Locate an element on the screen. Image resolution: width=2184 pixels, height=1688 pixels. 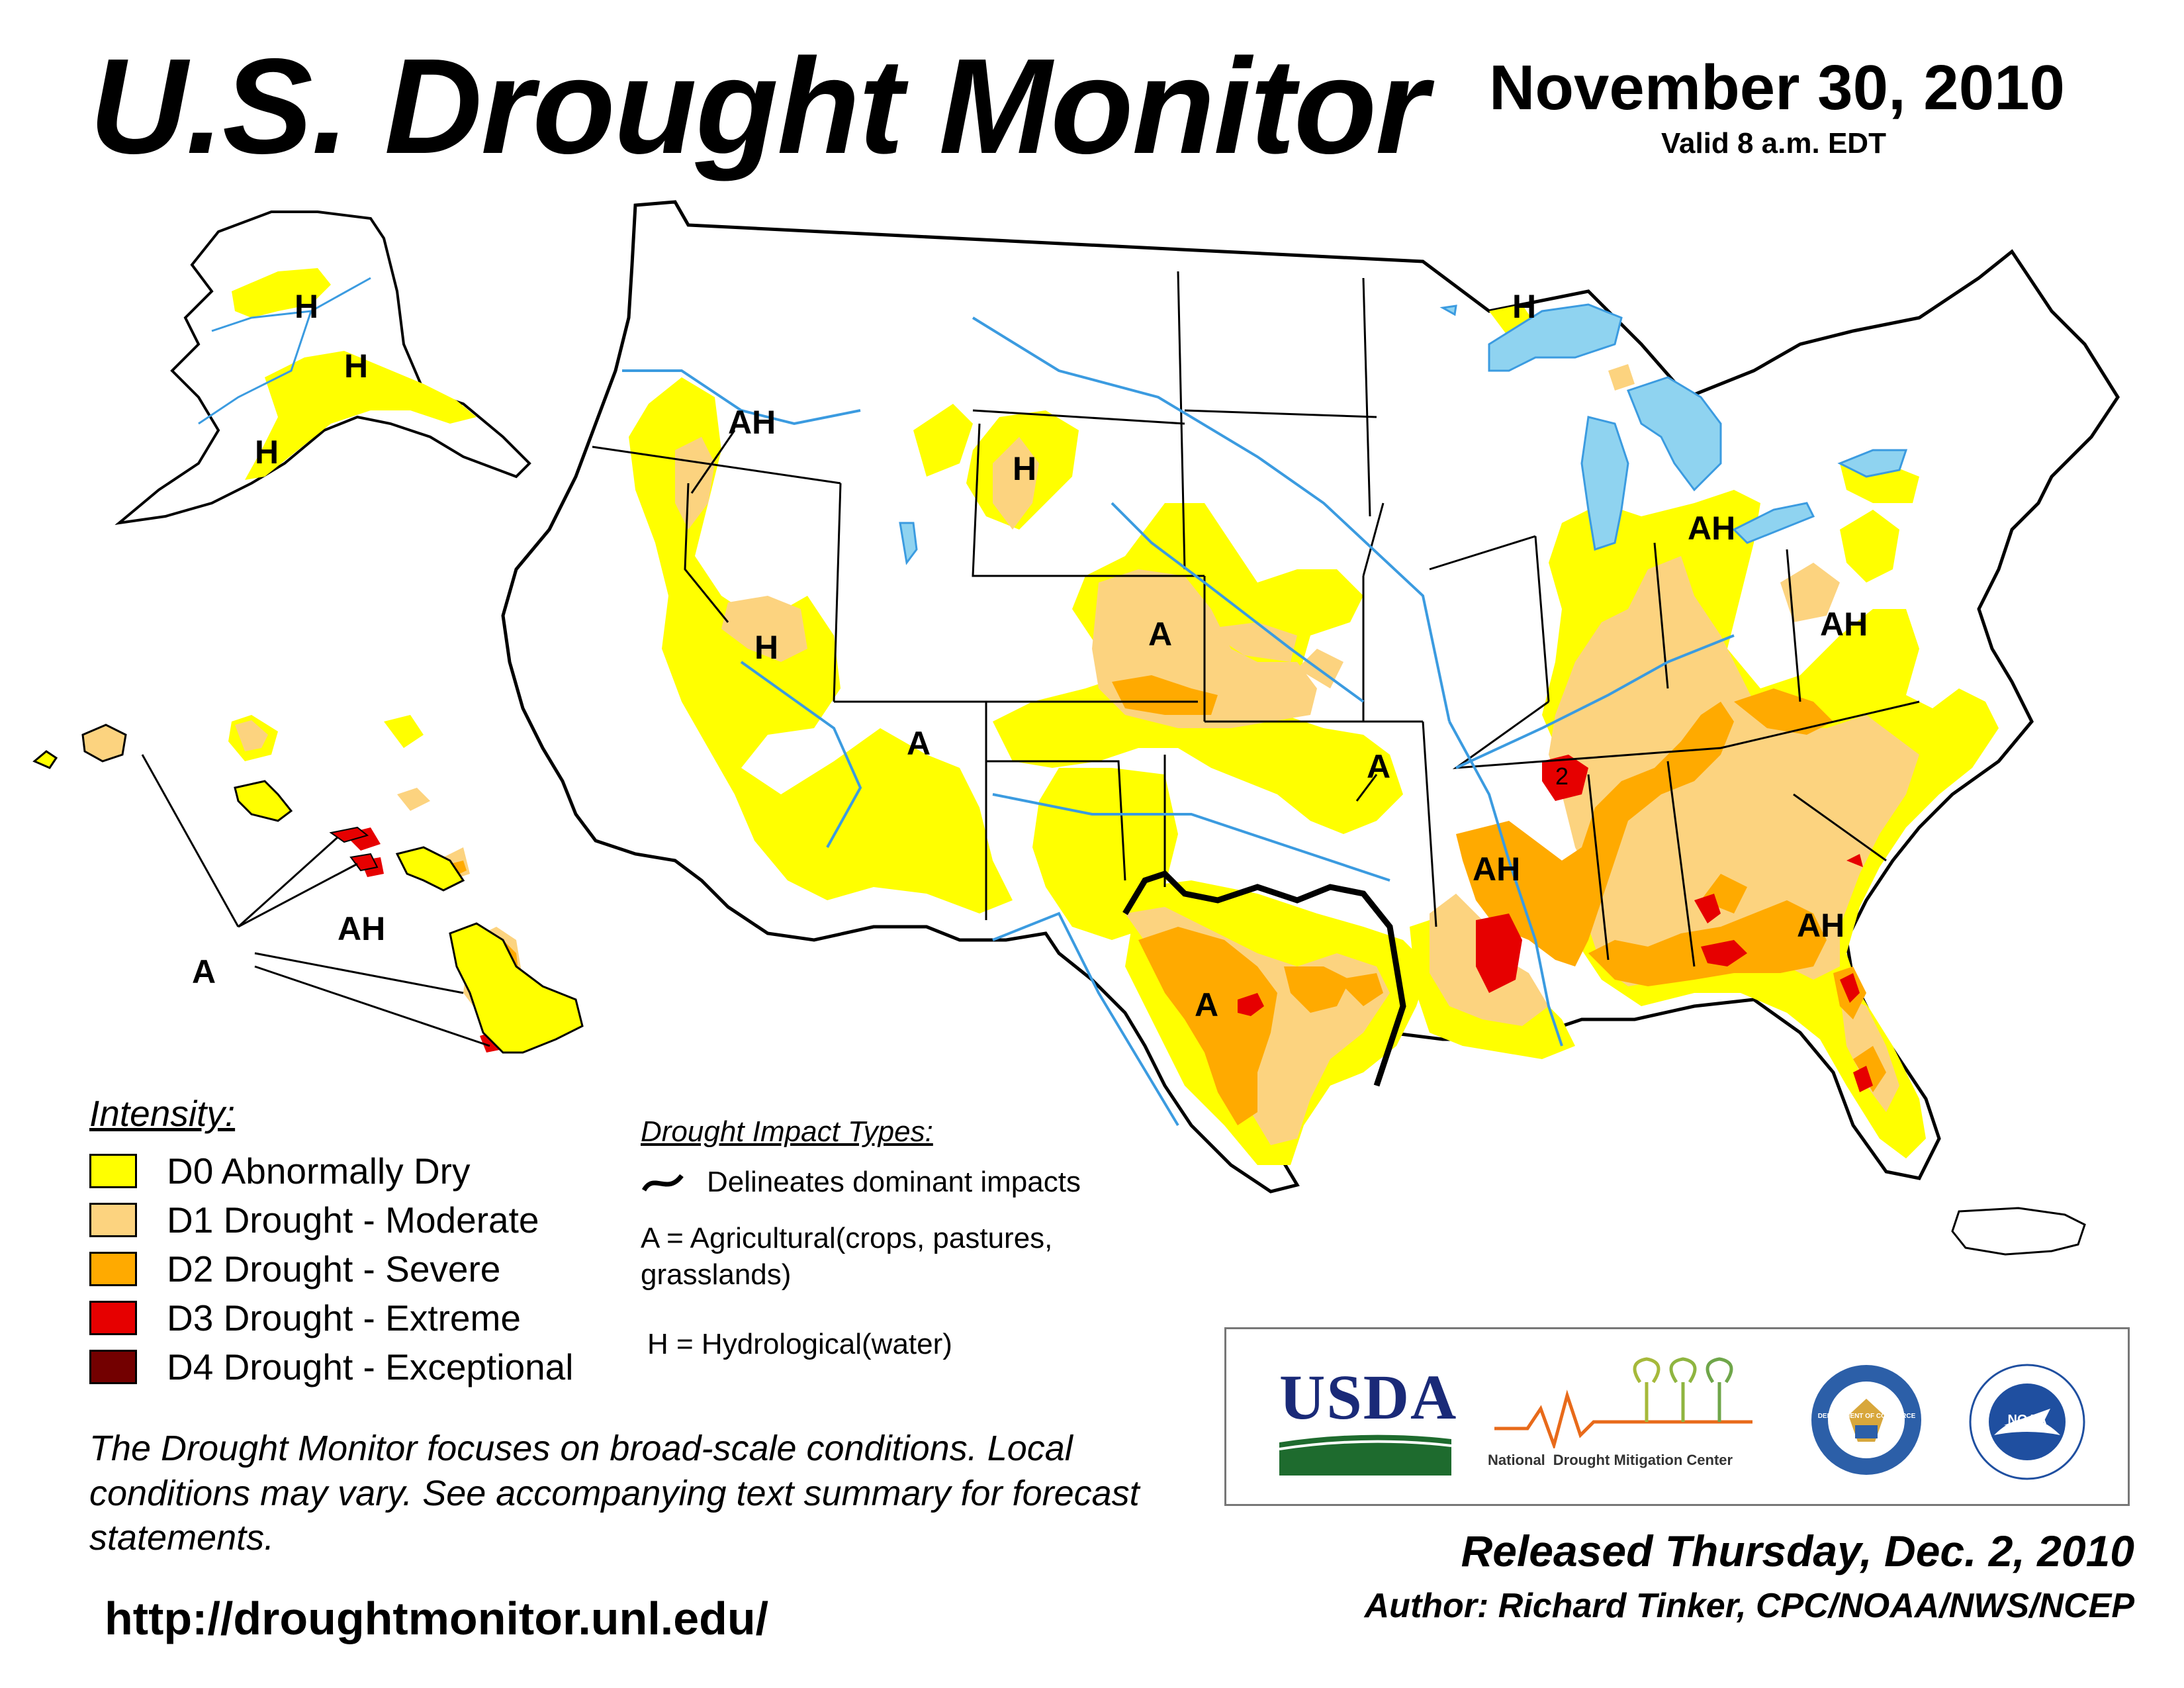
legend-item-d4: D4 Drought - Exceptional is located at coordinates (331, 1367).